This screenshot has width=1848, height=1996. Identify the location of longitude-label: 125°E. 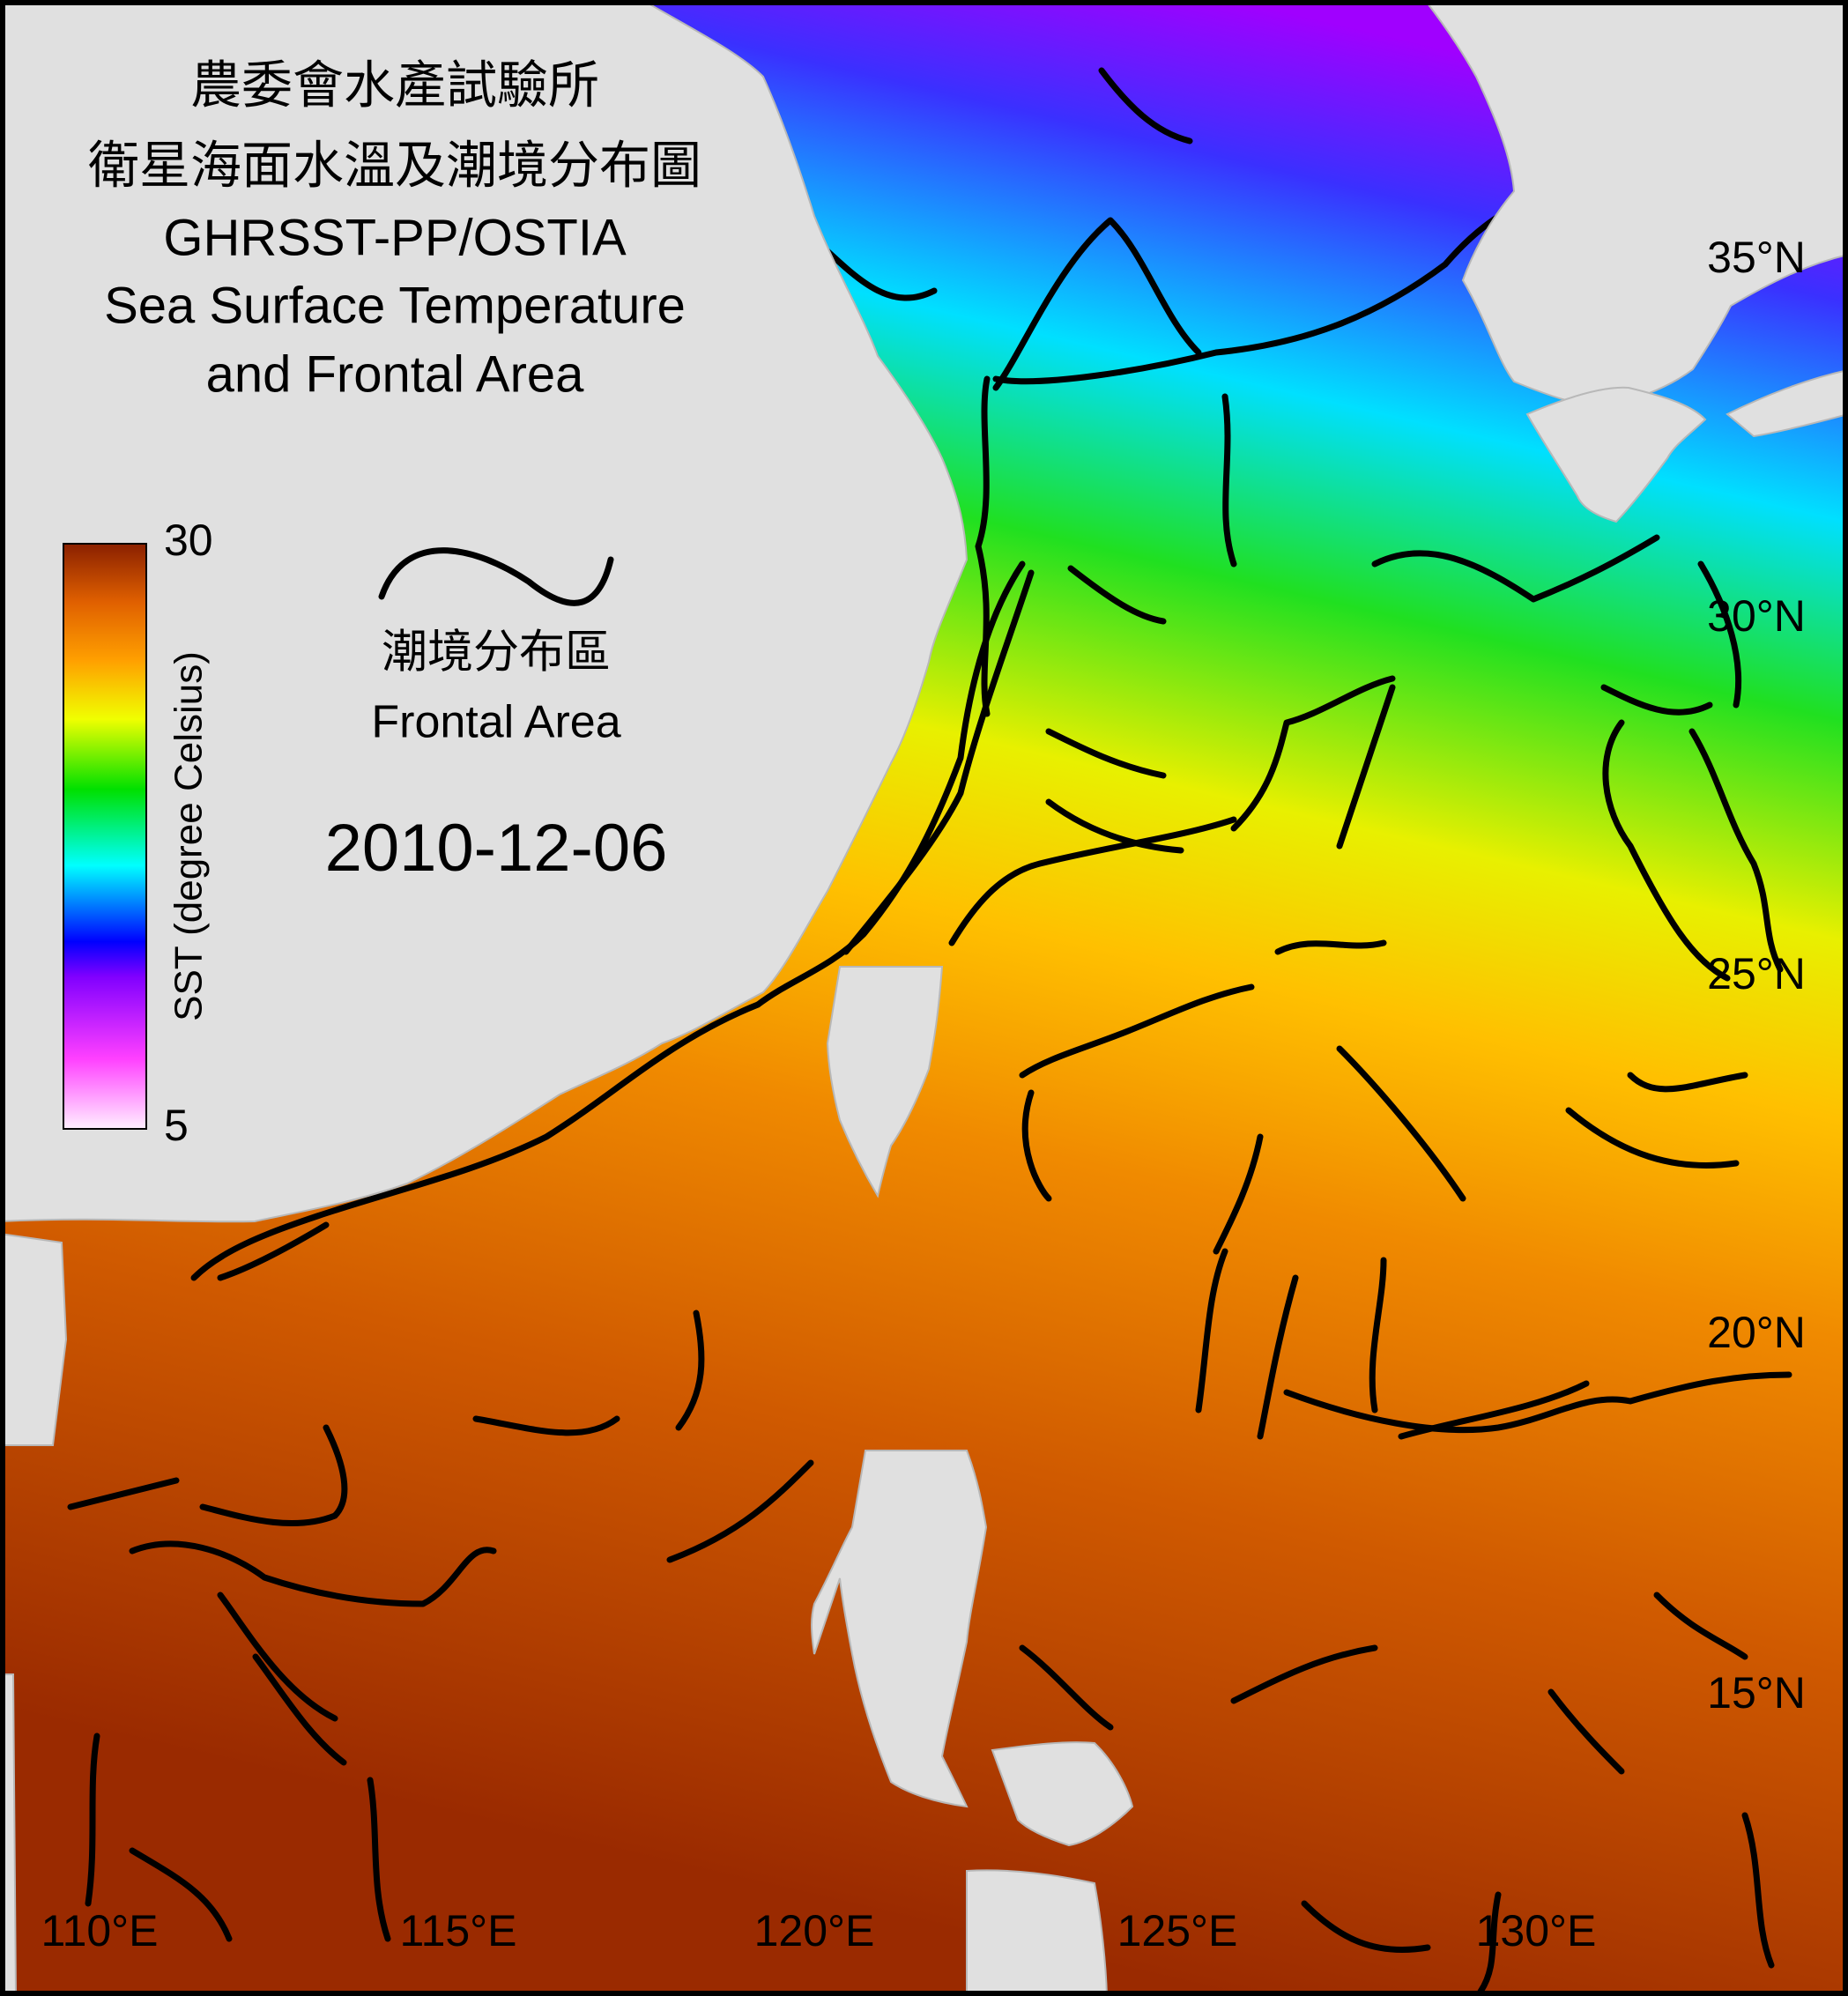
(1177, 1930).